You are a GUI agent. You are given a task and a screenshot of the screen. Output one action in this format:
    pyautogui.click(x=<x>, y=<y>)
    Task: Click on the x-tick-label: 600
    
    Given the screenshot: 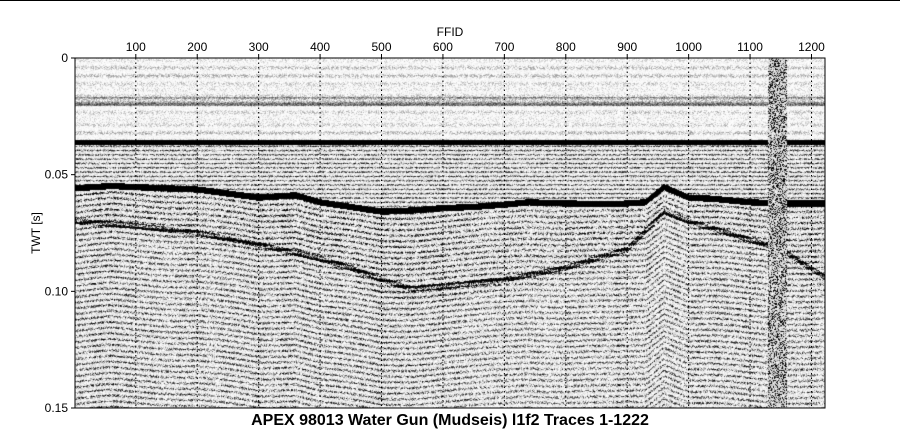 What is the action you would take?
    pyautogui.click(x=443, y=47)
    